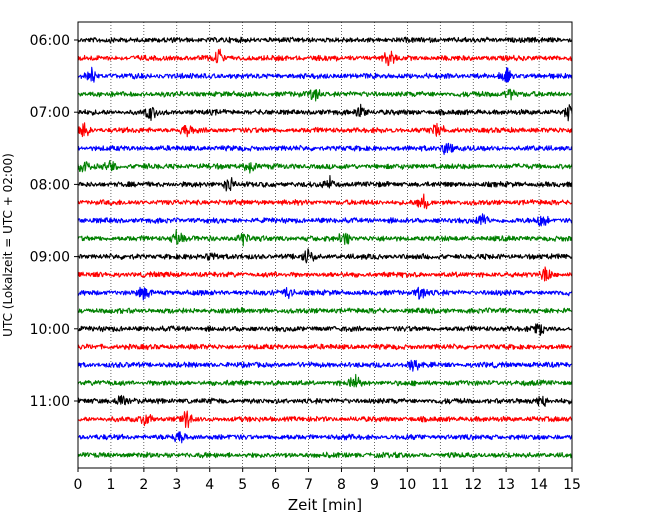 This screenshot has width=650, height=520. What do you see at coordinates (50, 258) in the screenshot?
I see `y-tick-label: 09:00` at bounding box center [50, 258].